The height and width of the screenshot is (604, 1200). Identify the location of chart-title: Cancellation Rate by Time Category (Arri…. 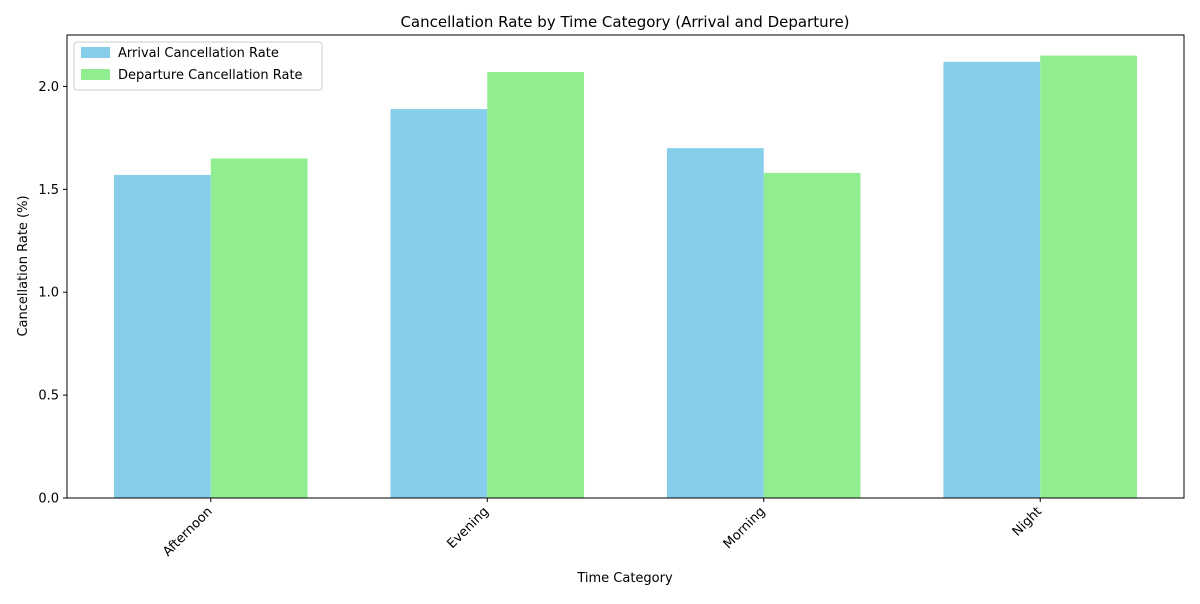
(624, 22).